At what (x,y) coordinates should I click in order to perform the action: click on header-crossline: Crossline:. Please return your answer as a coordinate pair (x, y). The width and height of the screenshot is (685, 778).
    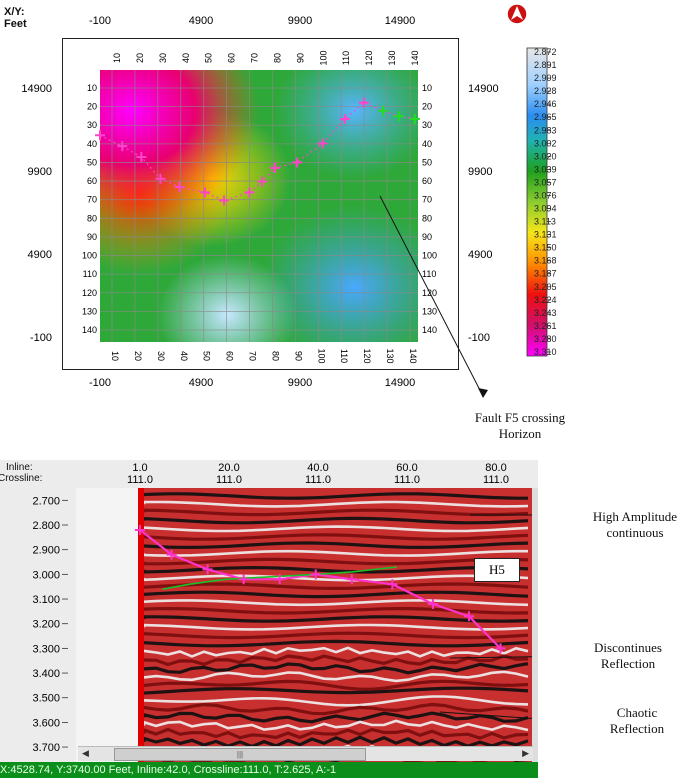
    Looking at the image, I should click on (21, 478).